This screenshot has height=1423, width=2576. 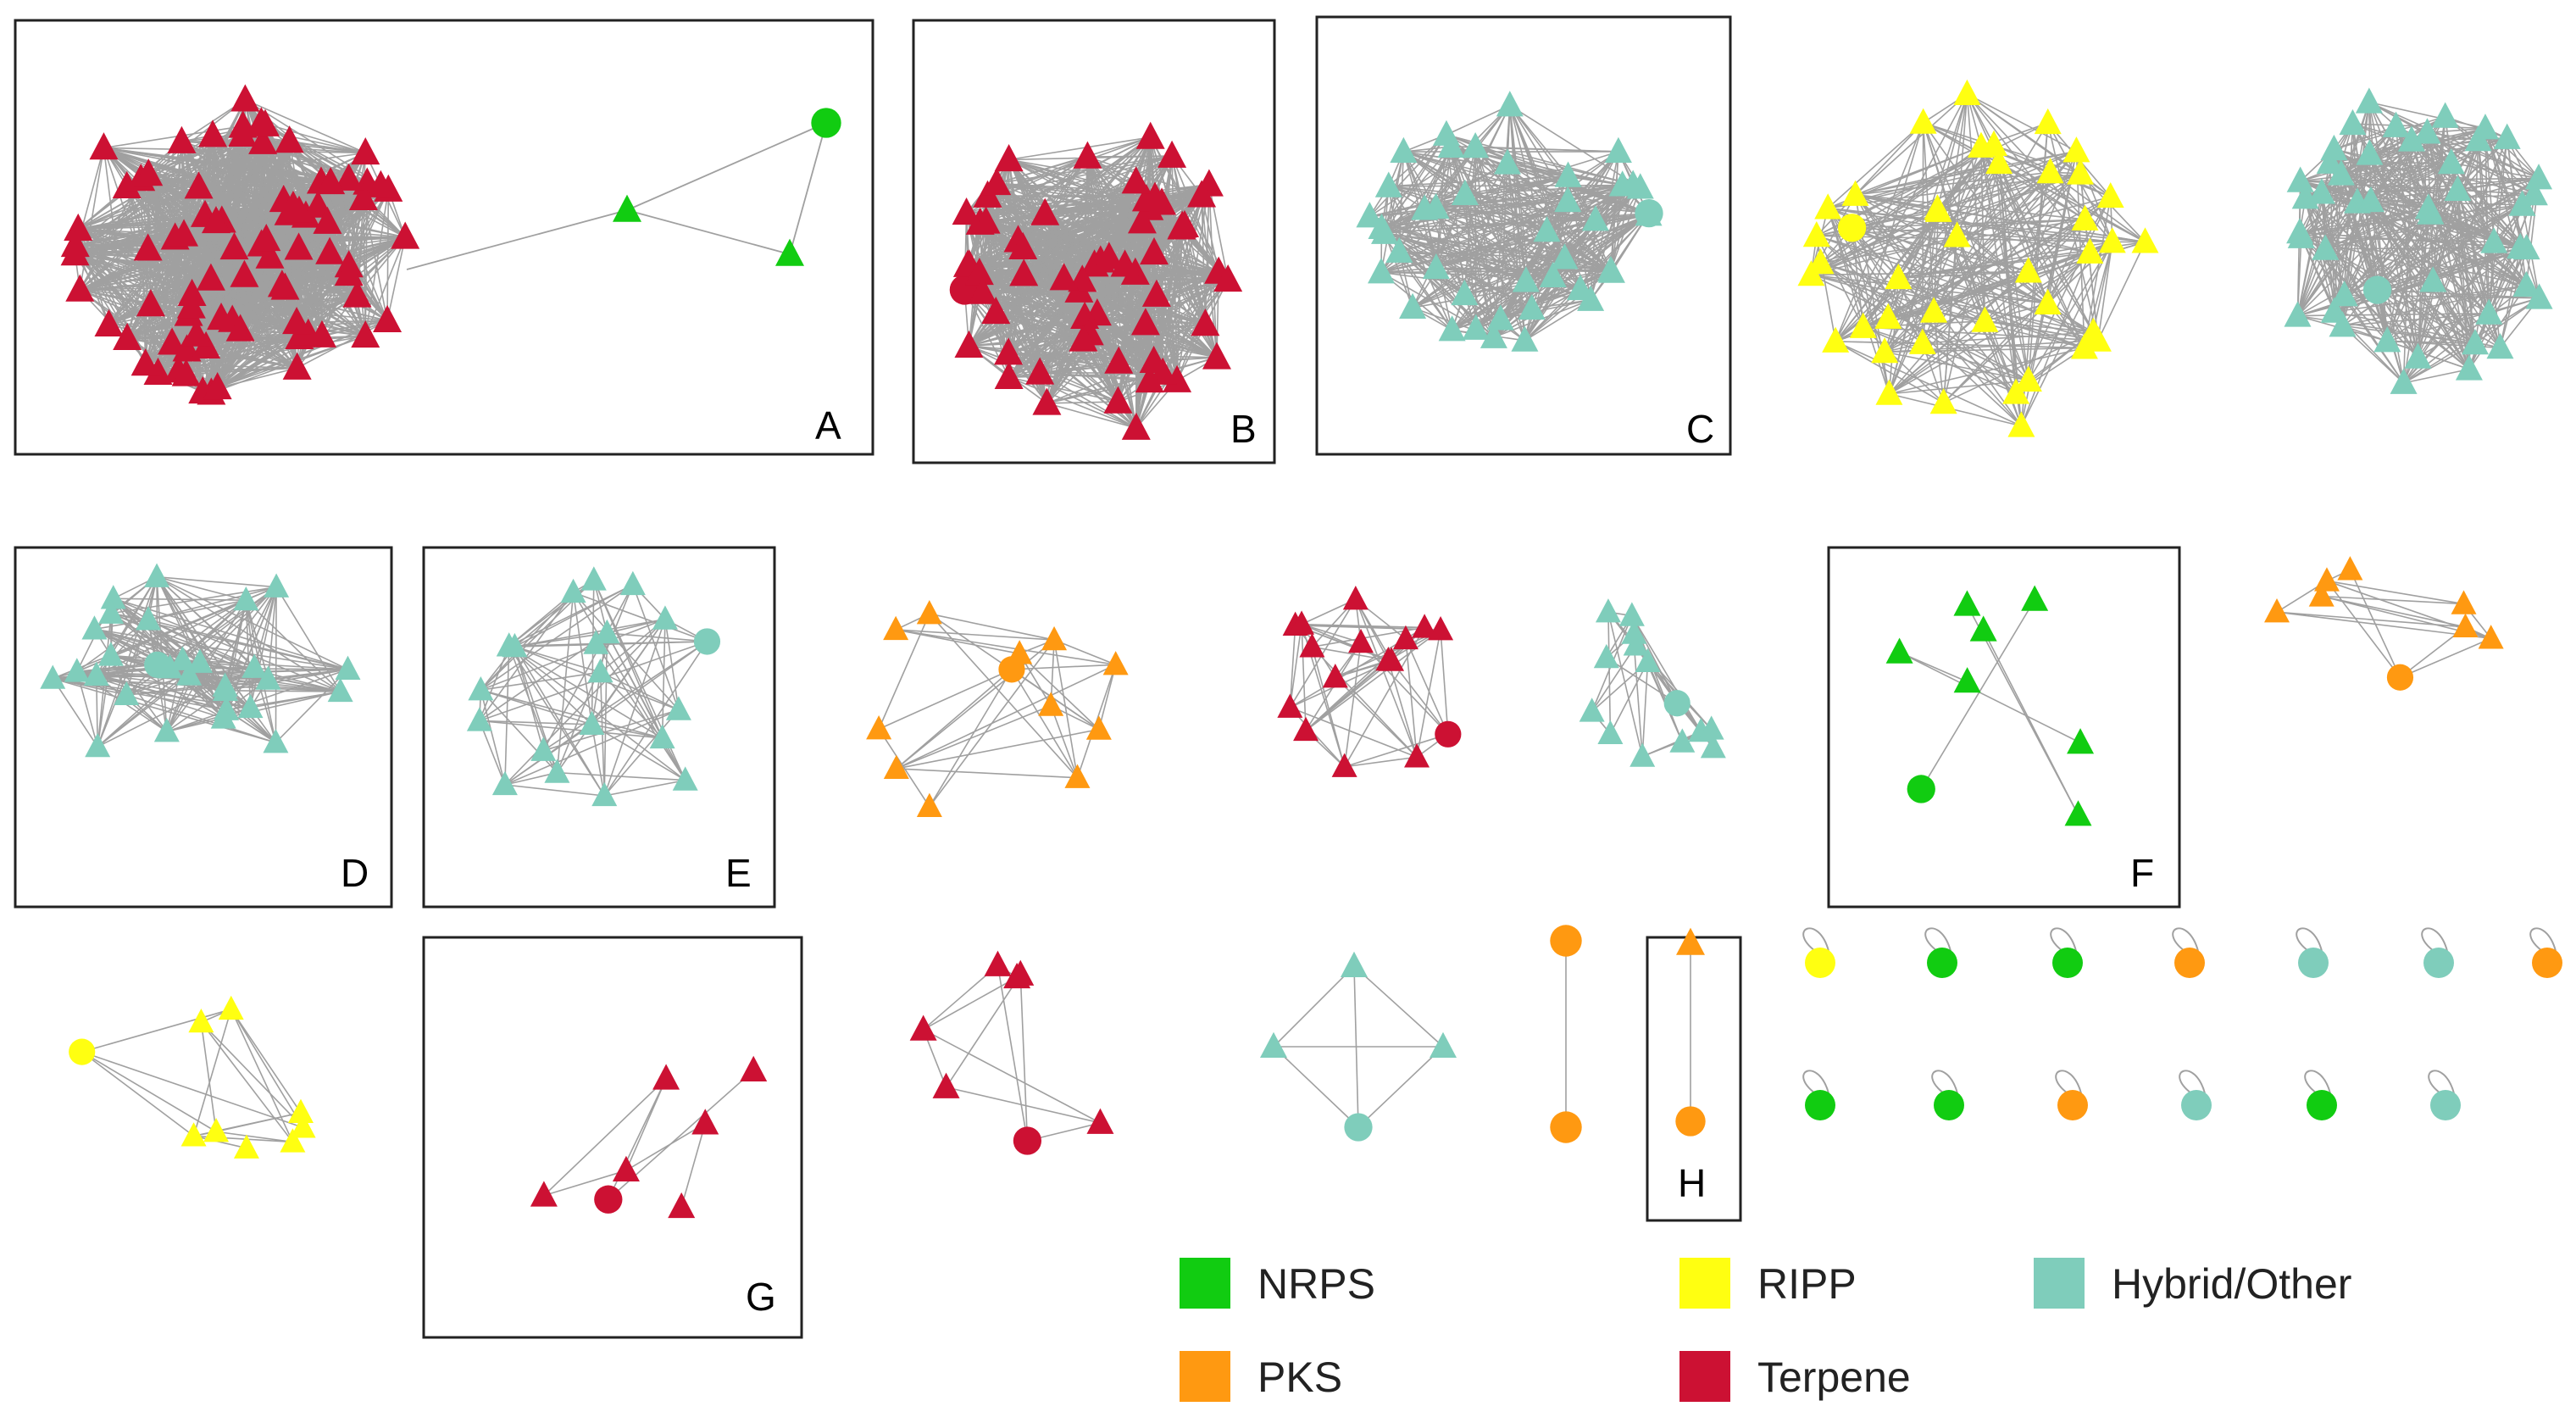 What do you see at coordinates (1834, 1378) in the screenshot?
I see `legend-label-terpene: Terpene` at bounding box center [1834, 1378].